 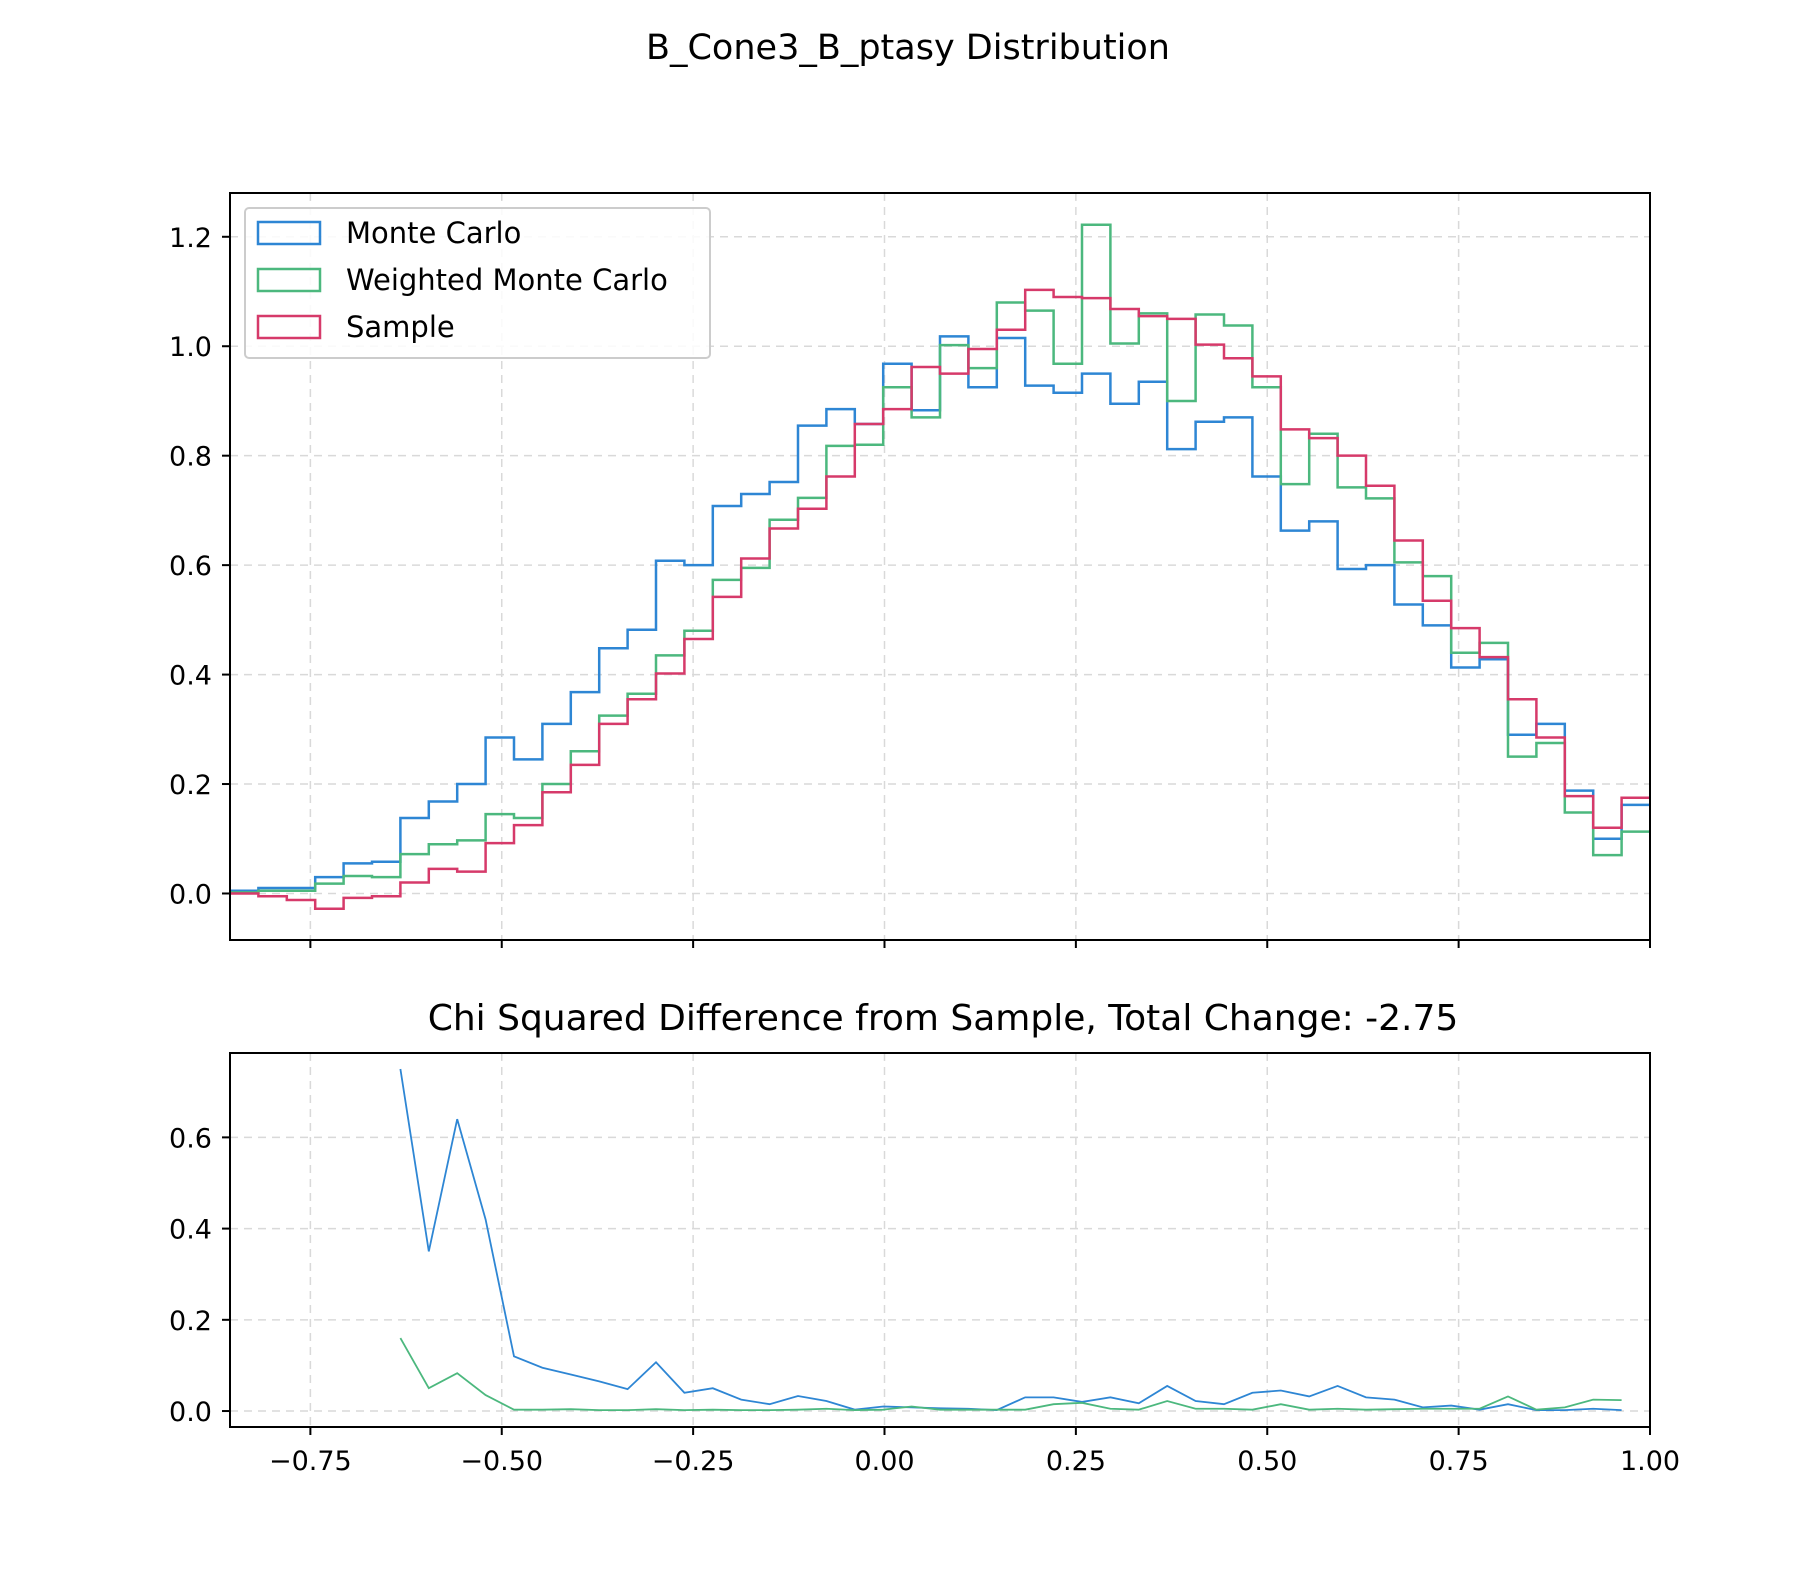 What do you see at coordinates (693, 1461) in the screenshot?
I see `chi-squared-x-tick-label: −0.25` at bounding box center [693, 1461].